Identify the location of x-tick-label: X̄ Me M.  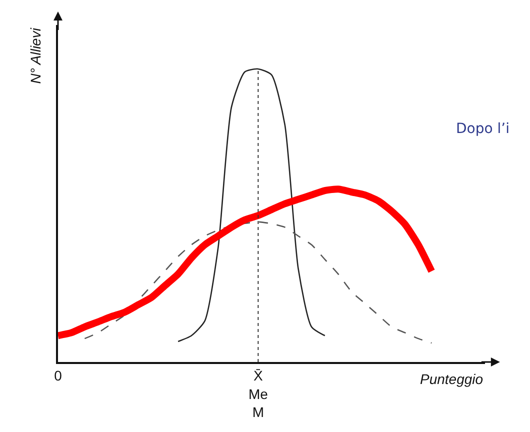
(258, 394).